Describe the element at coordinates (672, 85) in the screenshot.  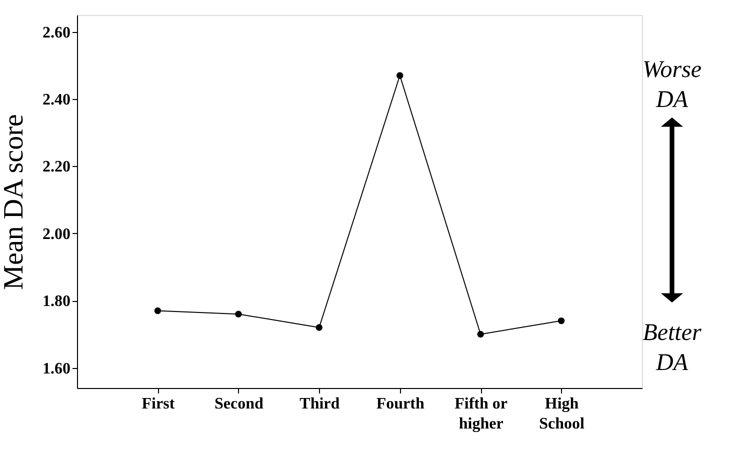
I see `annotation: Worse DA` at that location.